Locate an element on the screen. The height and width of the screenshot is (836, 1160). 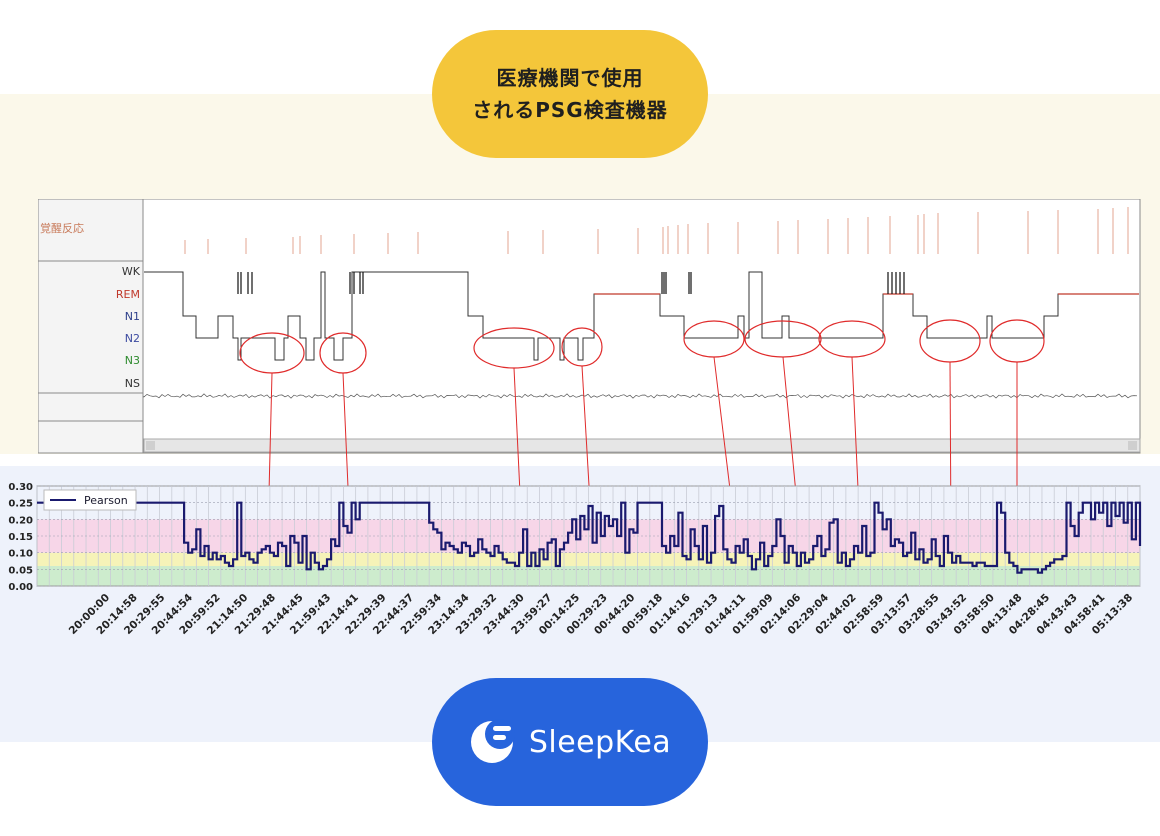
series-pearson-line is located at coordinates (589, 537).